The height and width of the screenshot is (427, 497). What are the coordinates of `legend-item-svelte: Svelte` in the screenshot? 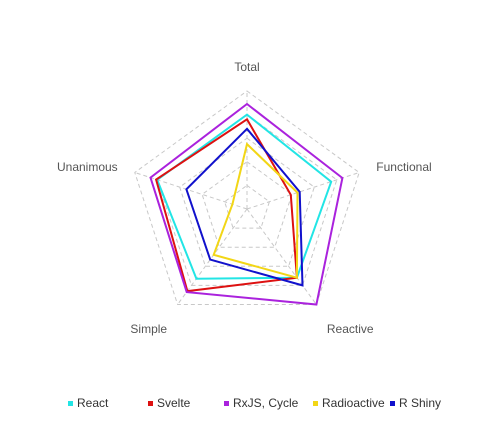 It's located at (169, 403).